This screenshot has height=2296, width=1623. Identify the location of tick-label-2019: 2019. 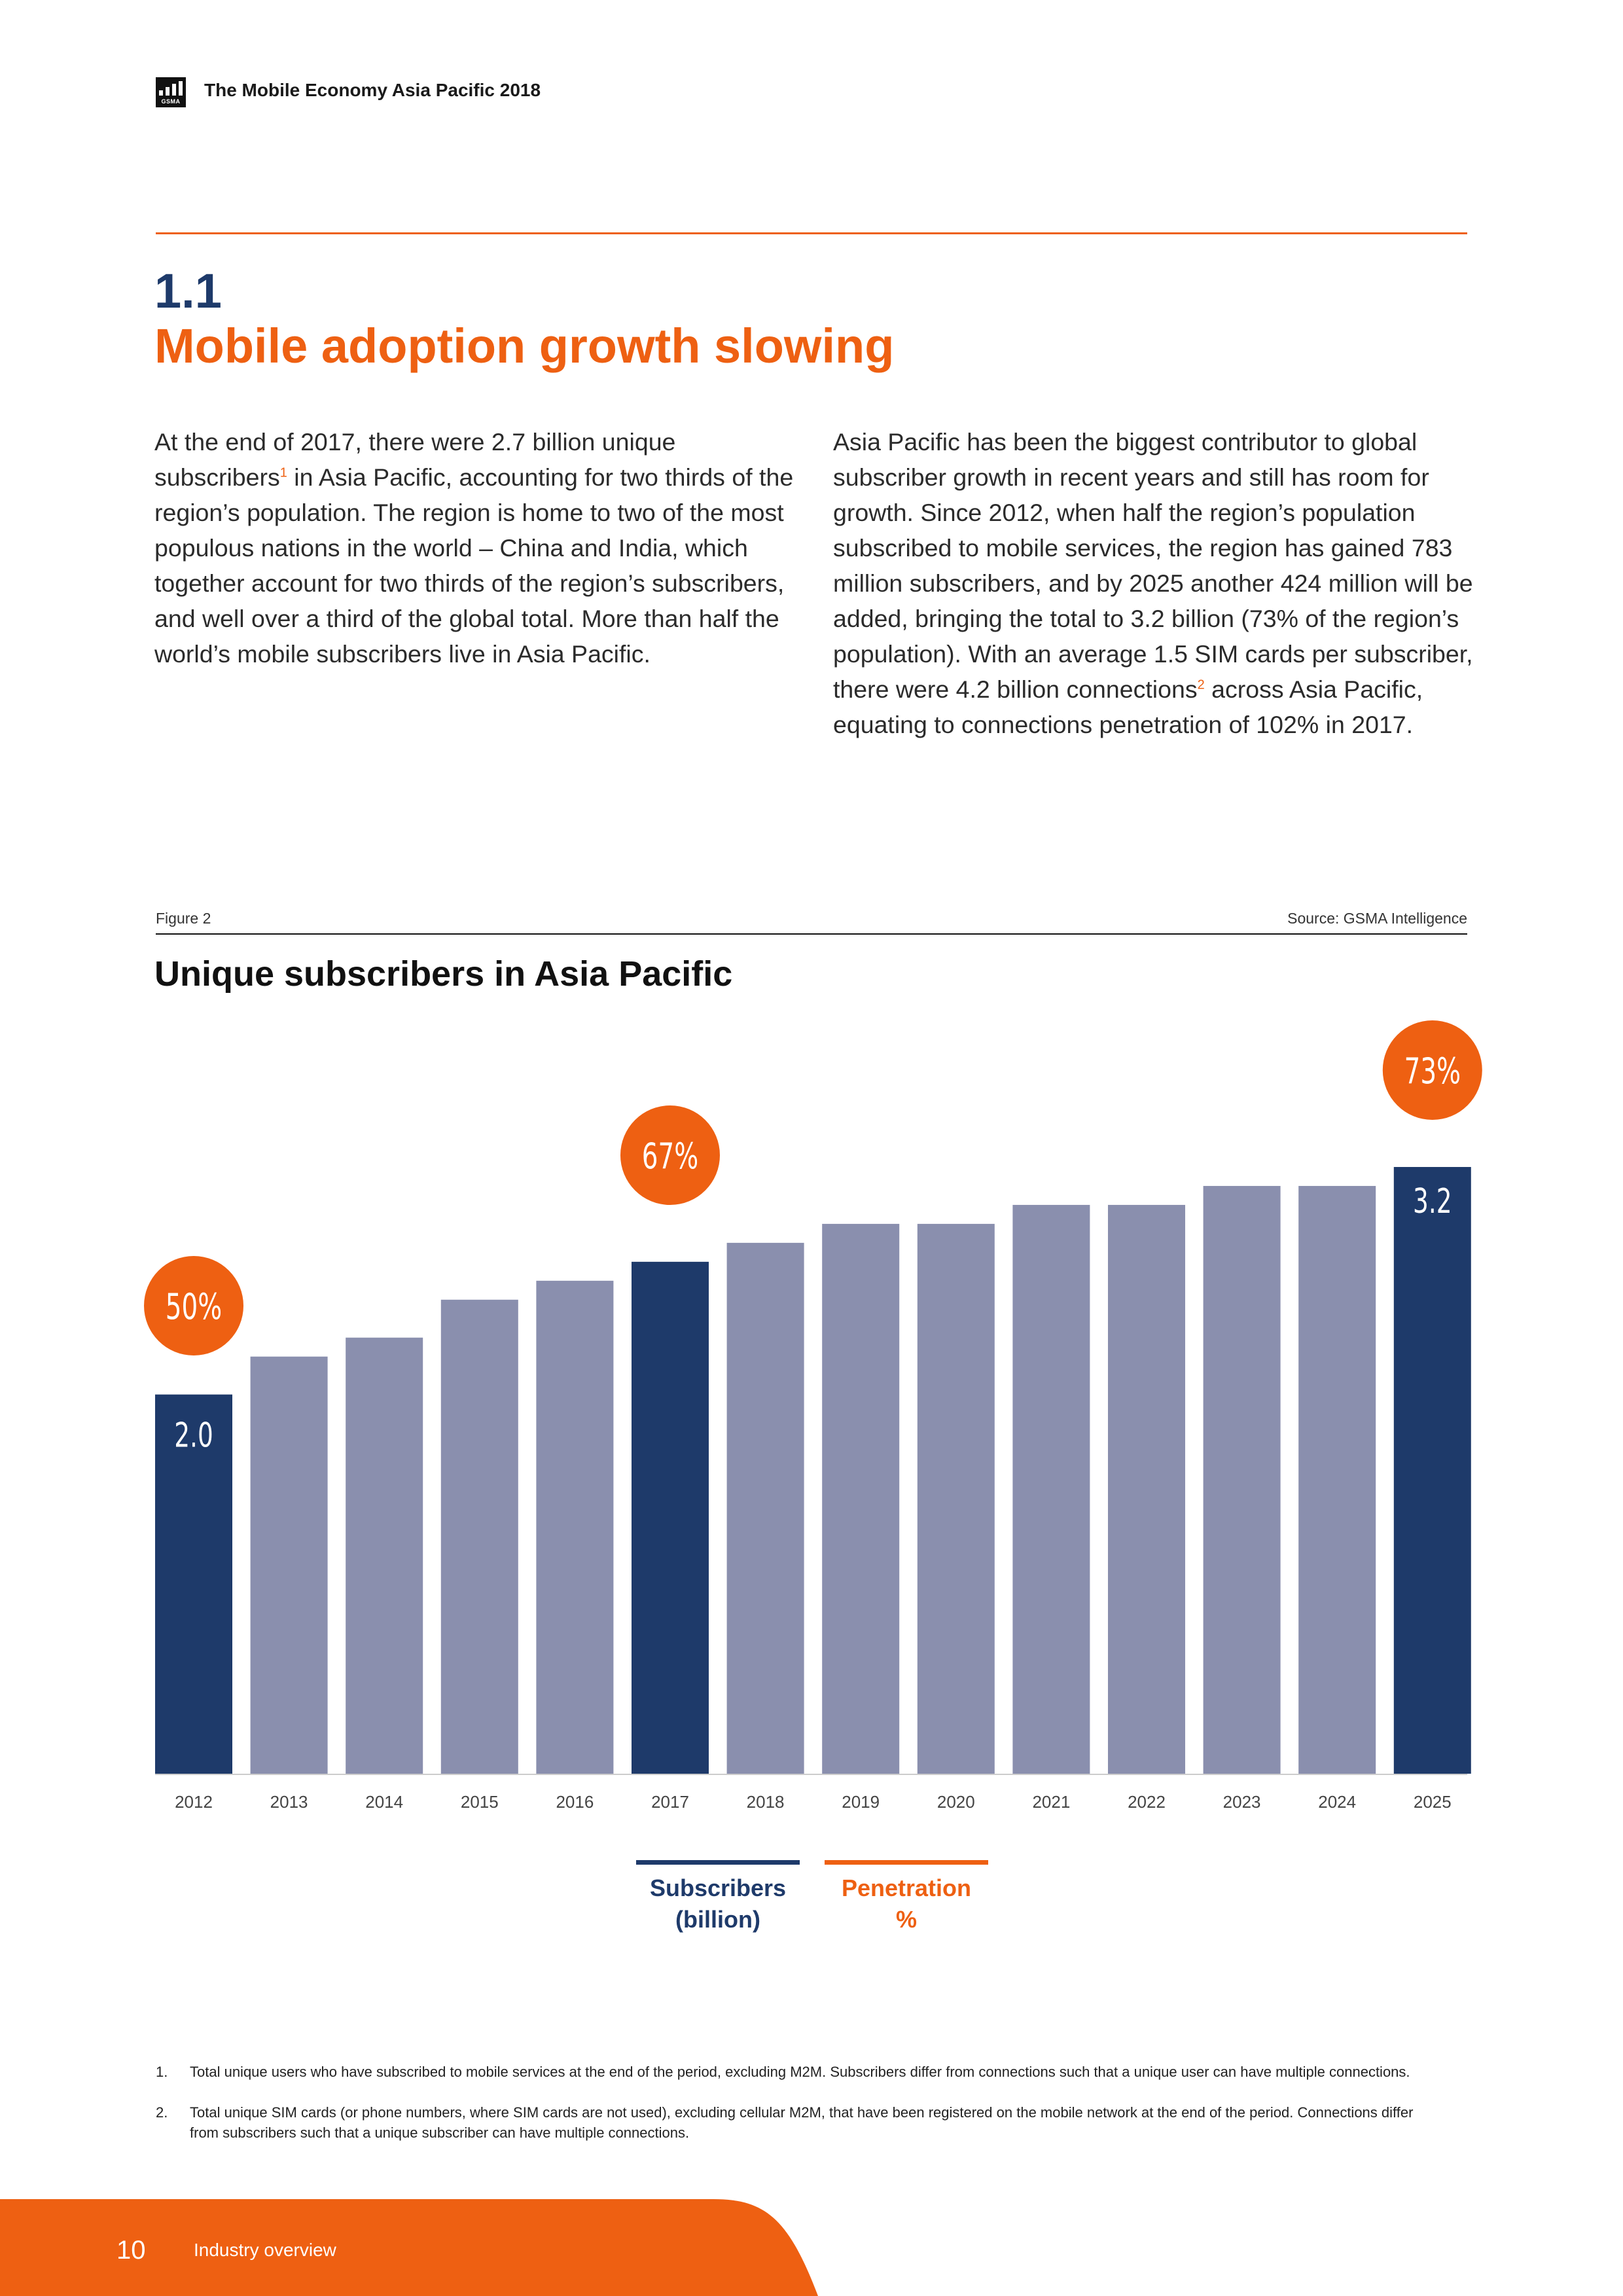
(861, 1802).